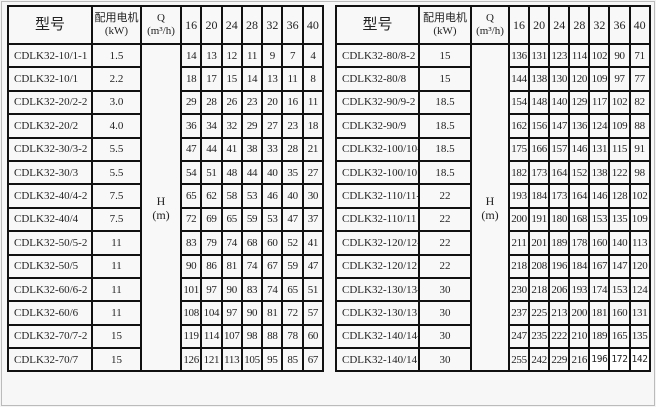  What do you see at coordinates (252, 149) in the screenshot?
I see `head-value-cell: 38` at bounding box center [252, 149].